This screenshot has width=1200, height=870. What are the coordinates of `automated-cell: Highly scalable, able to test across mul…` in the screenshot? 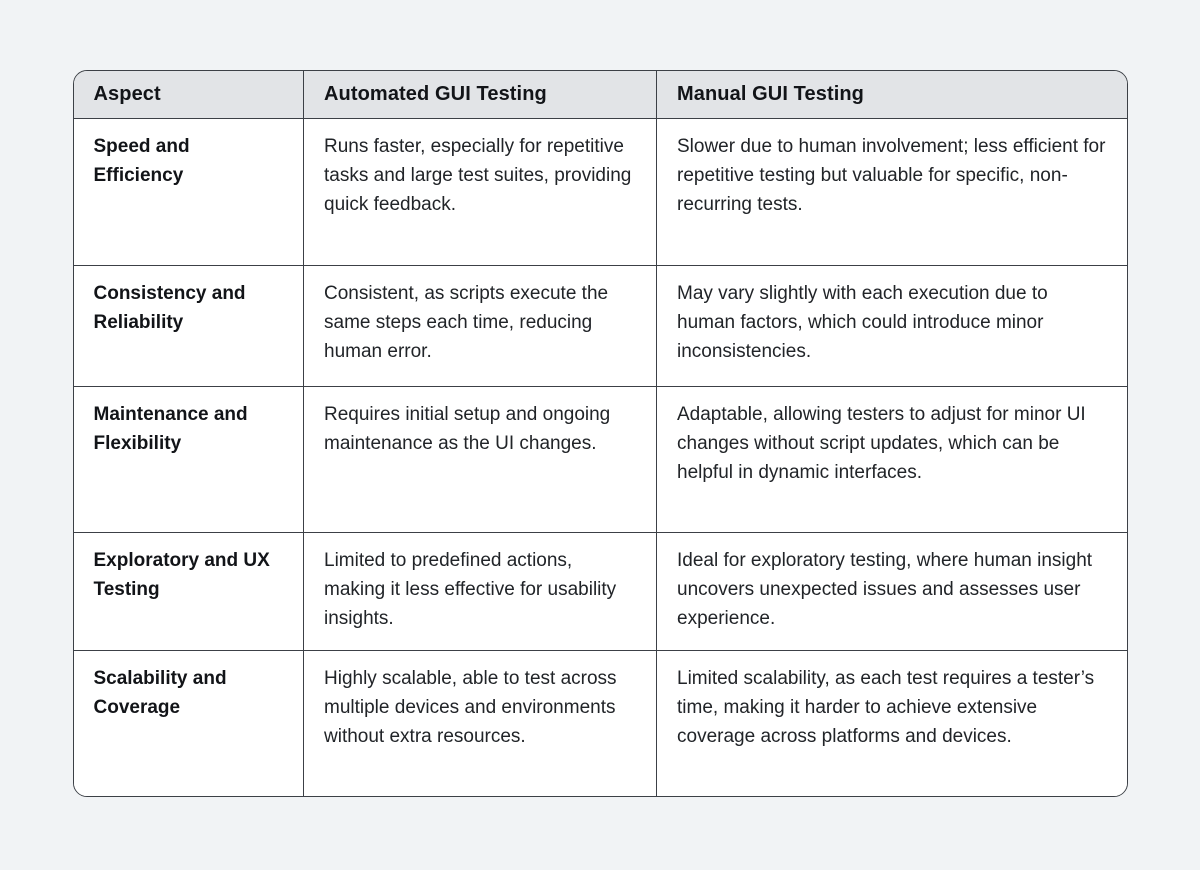 It's located at (480, 723).